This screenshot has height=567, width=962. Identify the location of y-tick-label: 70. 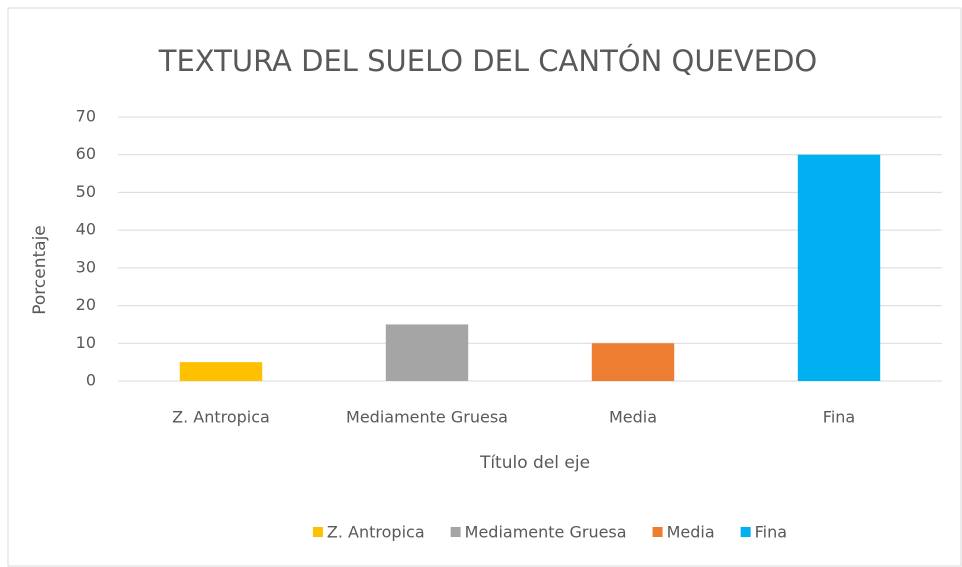
(86, 116).